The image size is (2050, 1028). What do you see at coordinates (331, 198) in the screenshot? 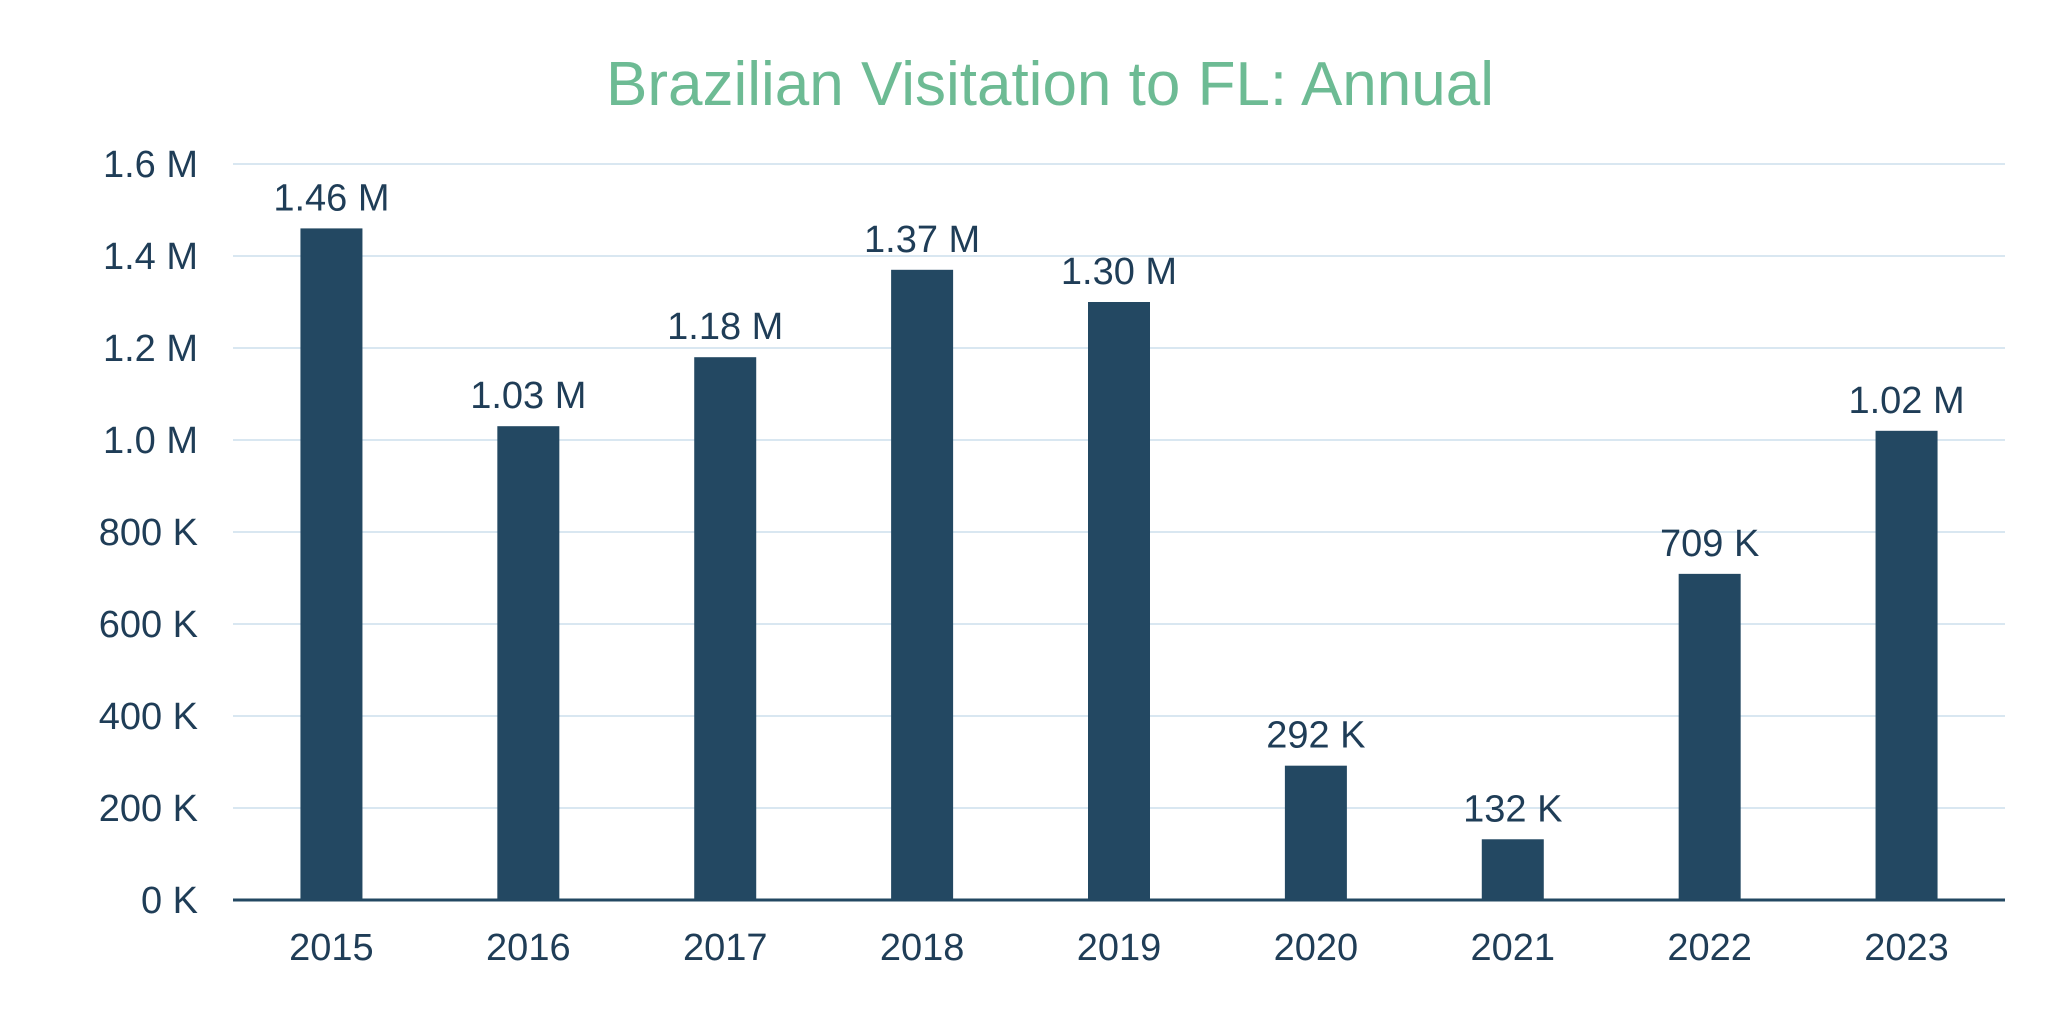
I see `data-label-2015: 1.46 M` at bounding box center [331, 198].